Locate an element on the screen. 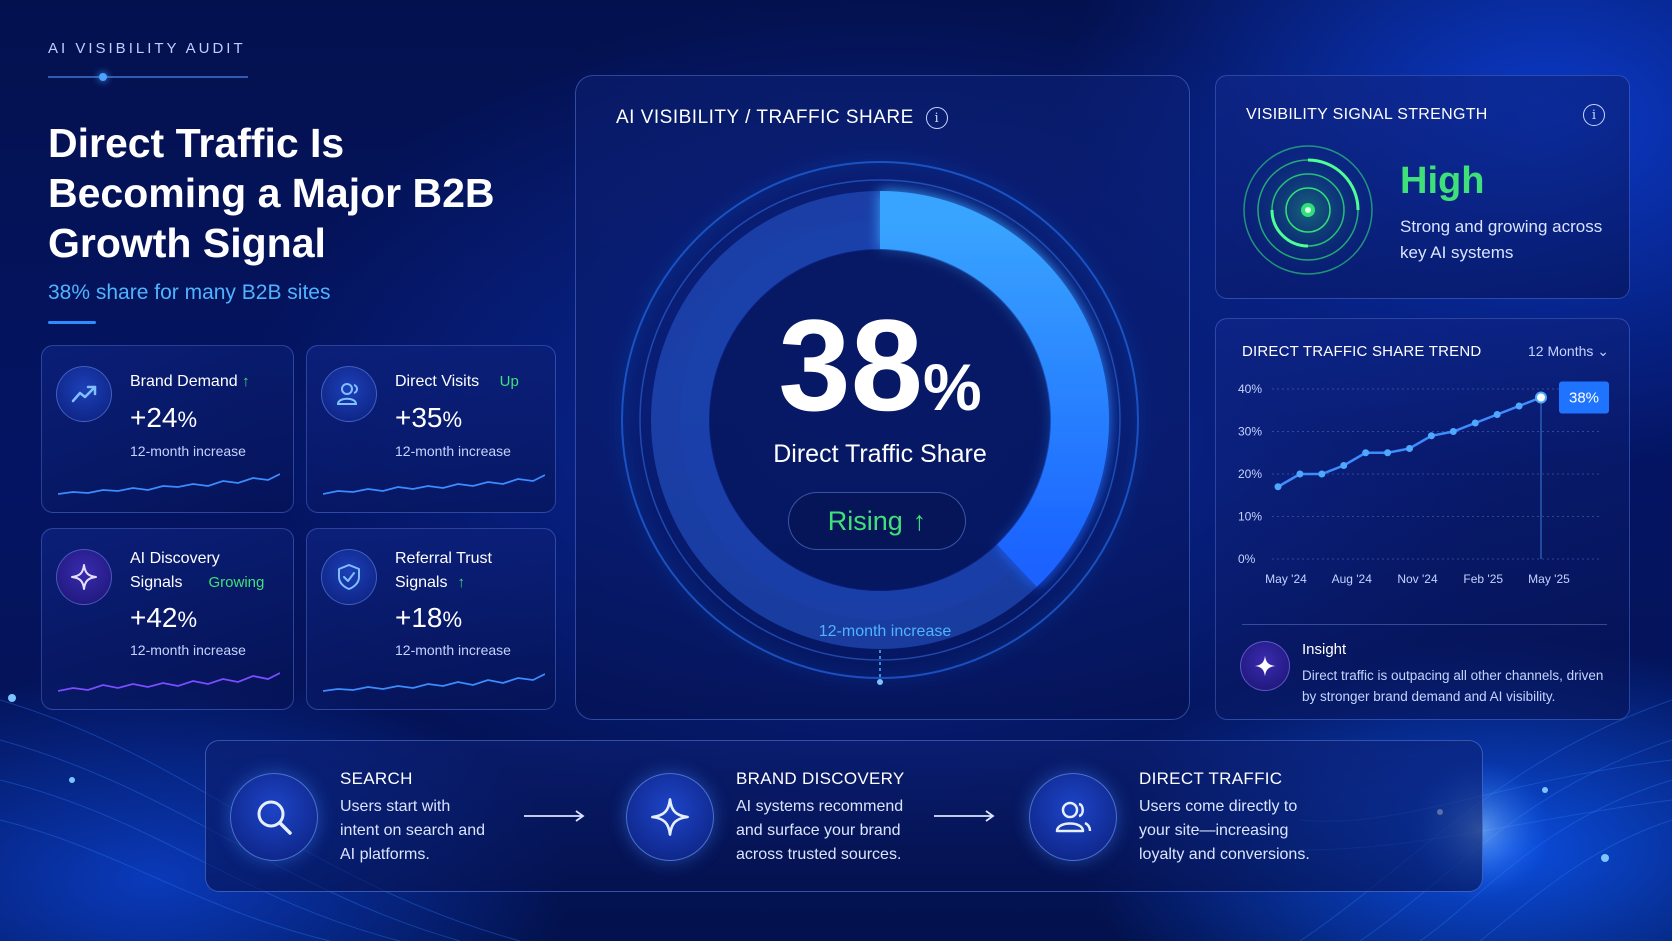 This screenshot has height=941, width=1672. insight-title: Insight is located at coordinates (1324, 649).